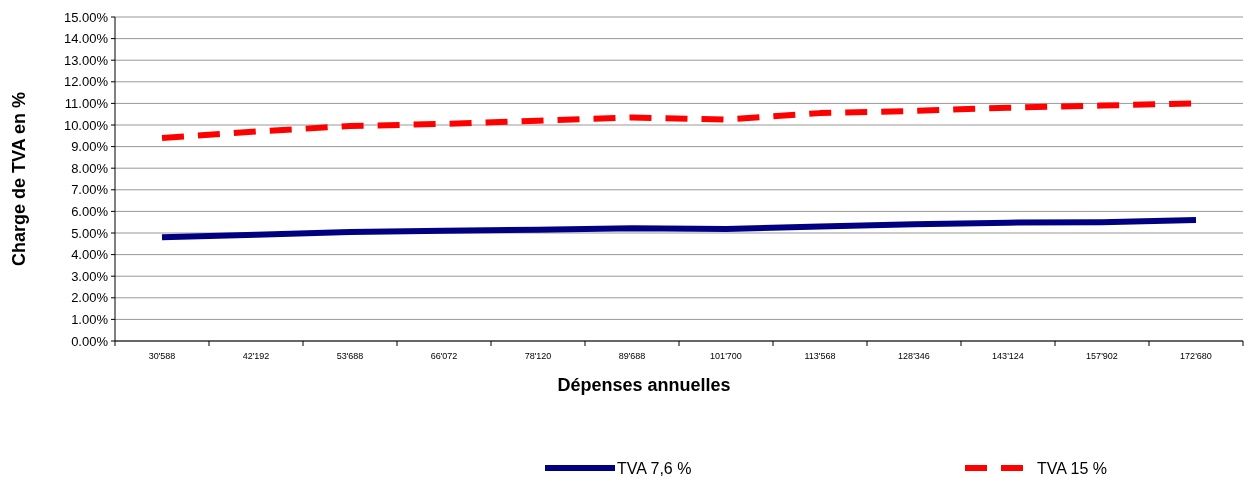 The width and height of the screenshot is (1244, 478). What do you see at coordinates (86, 39) in the screenshot?
I see `y-tick-label: 14.00%` at bounding box center [86, 39].